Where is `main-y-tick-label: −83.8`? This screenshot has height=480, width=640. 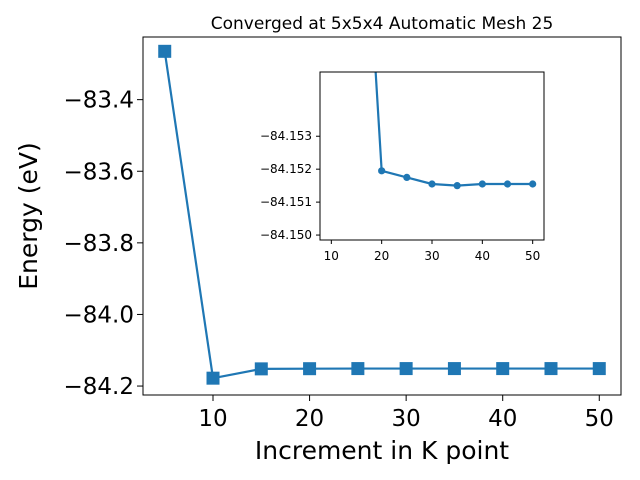 main-y-tick-label: −83.8 is located at coordinates (99, 244).